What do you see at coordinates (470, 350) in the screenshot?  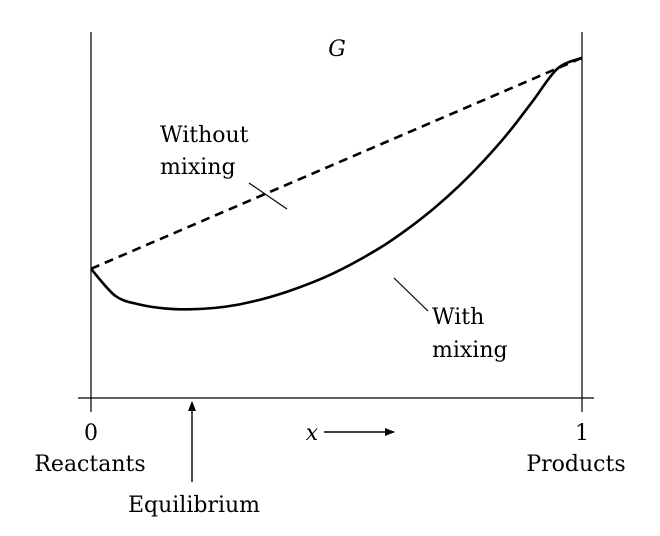 I see `with-mixing-label-line2: mixing` at bounding box center [470, 350].